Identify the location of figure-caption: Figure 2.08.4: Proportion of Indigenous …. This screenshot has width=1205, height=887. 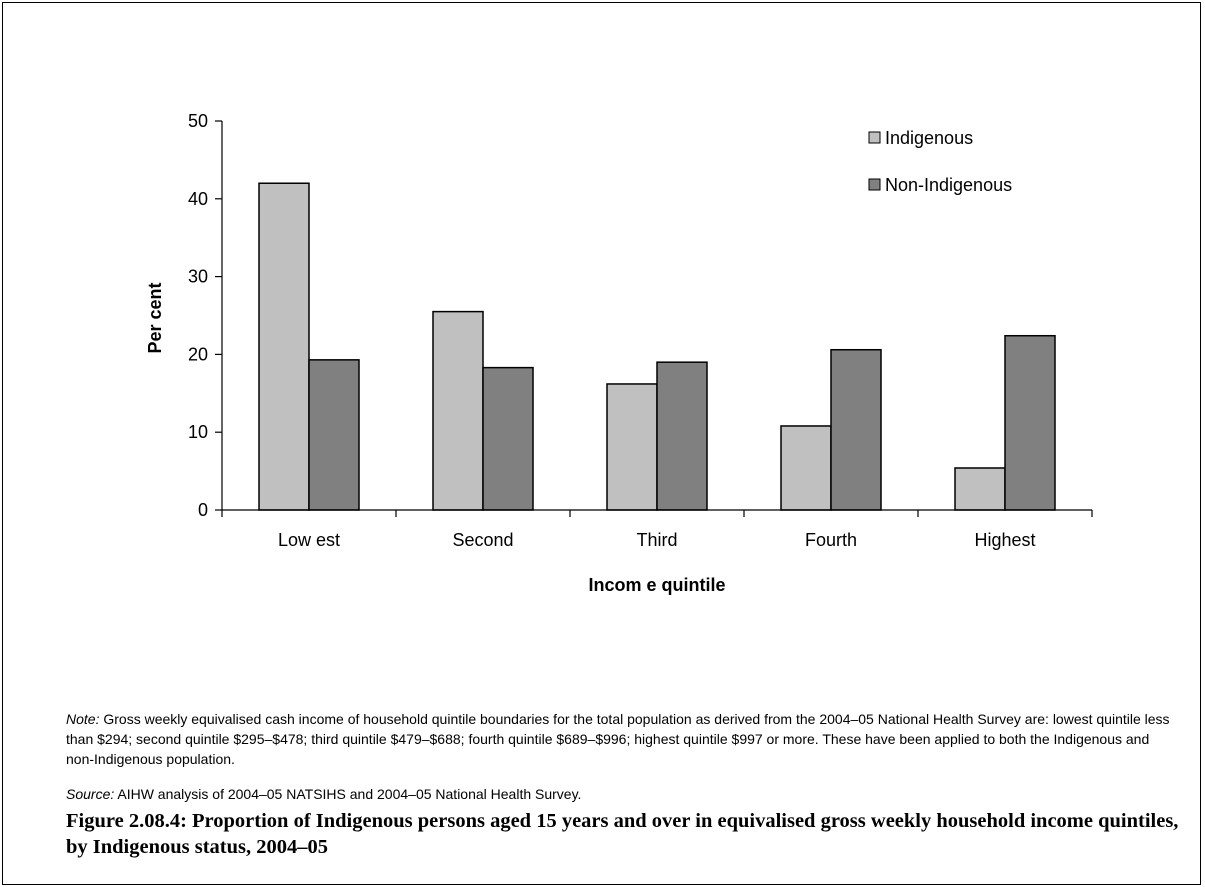
(622, 834).